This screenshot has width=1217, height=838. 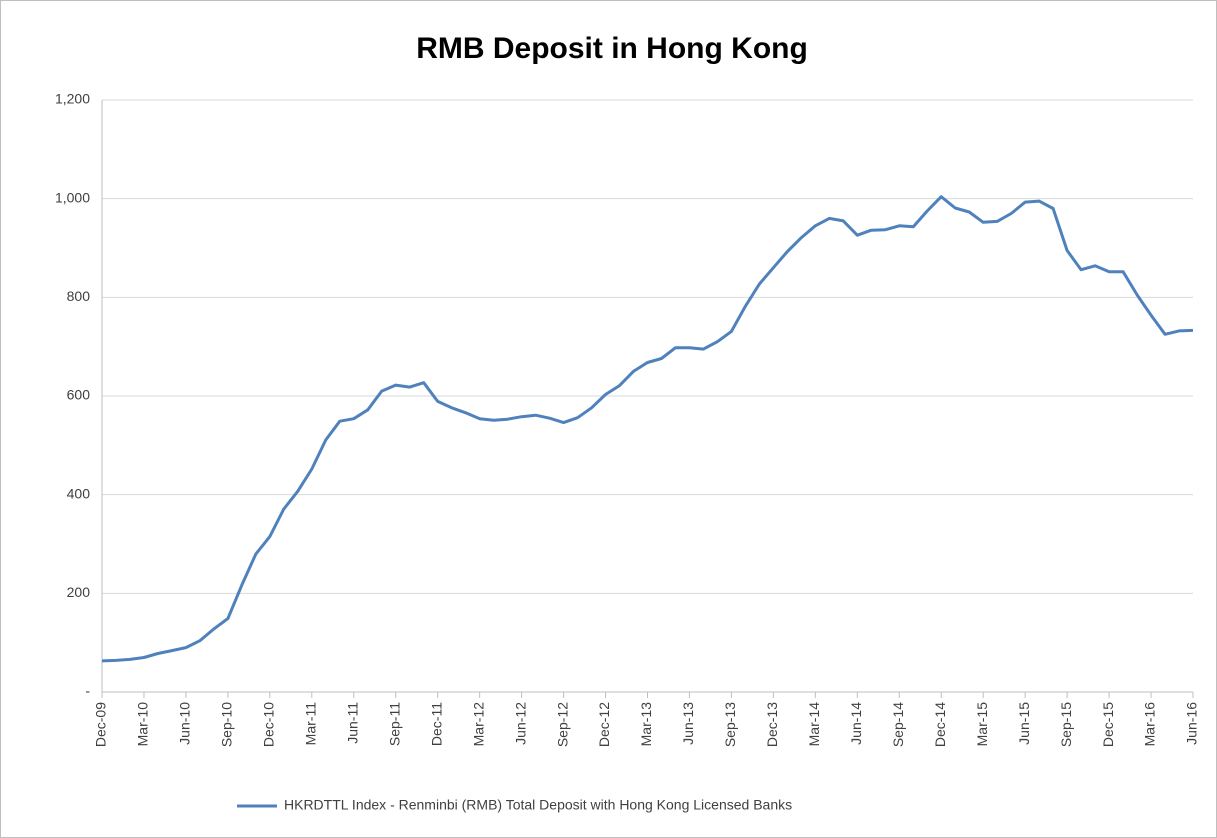 What do you see at coordinates (940, 724) in the screenshot?
I see `x-tick-label: Dec-14` at bounding box center [940, 724].